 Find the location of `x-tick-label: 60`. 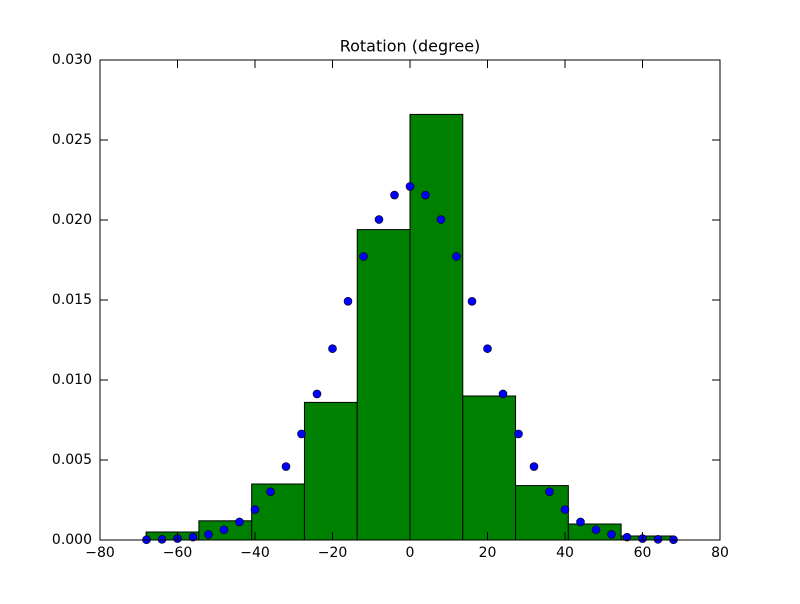

x-tick-label: 60 is located at coordinates (643, 553).